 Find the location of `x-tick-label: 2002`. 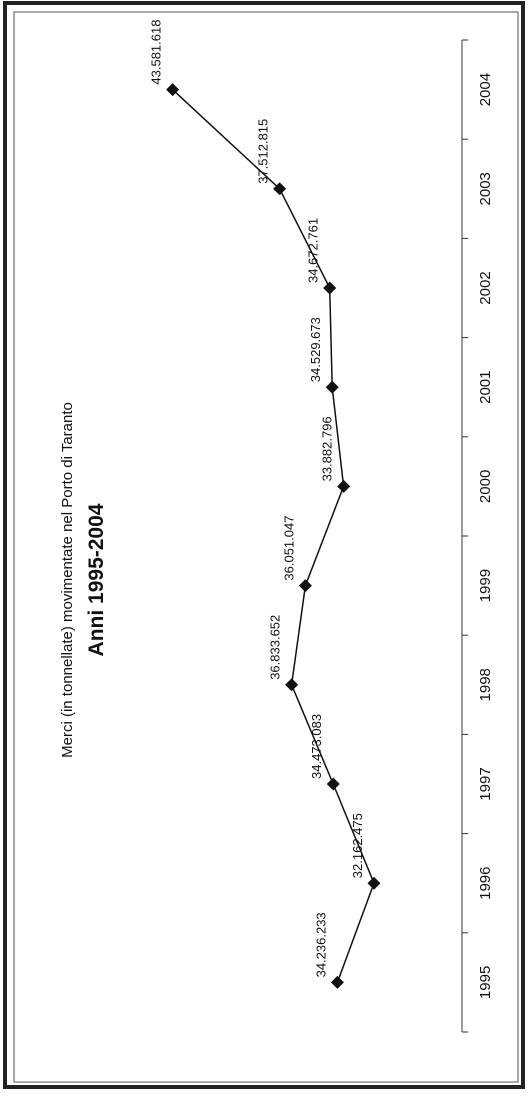

x-tick-label: 2002 is located at coordinates (485, 287).